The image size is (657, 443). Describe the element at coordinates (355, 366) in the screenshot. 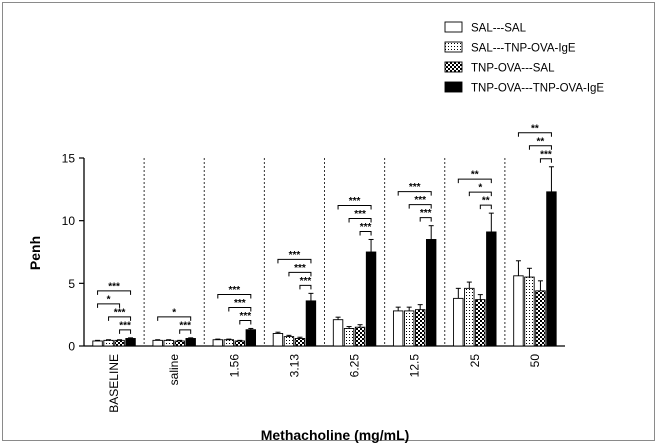

I see `x-category-label: 6.25` at that location.